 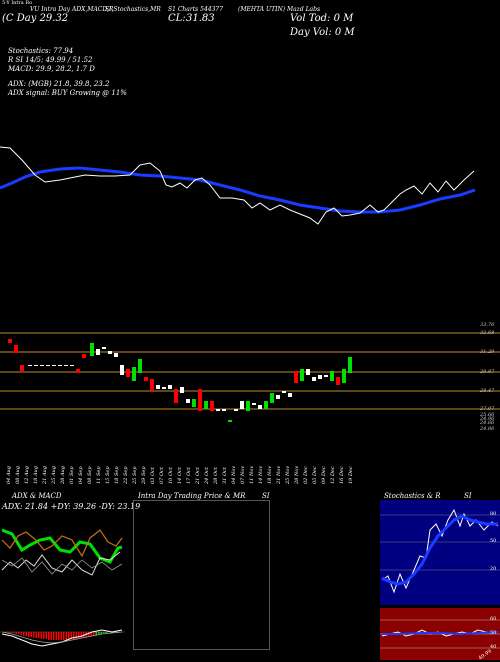 What do you see at coordinates (493, 541) in the screenshot?
I see `stoch-tick-50: 50` at bounding box center [493, 541].